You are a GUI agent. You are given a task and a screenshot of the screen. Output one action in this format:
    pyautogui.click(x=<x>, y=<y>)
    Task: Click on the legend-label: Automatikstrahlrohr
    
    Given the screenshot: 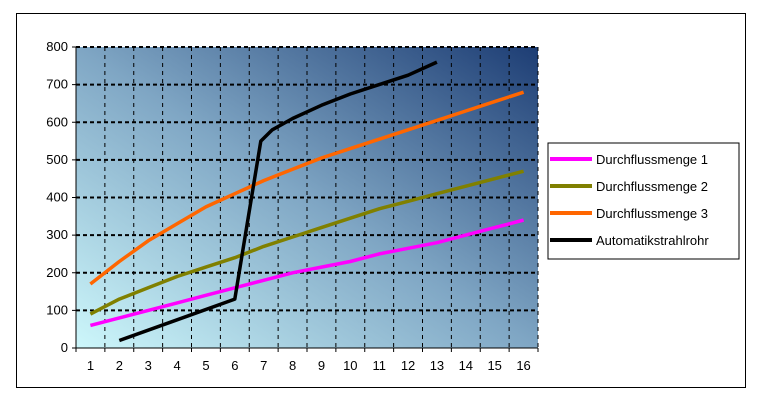 What is the action you would take?
    pyautogui.click(x=652, y=240)
    